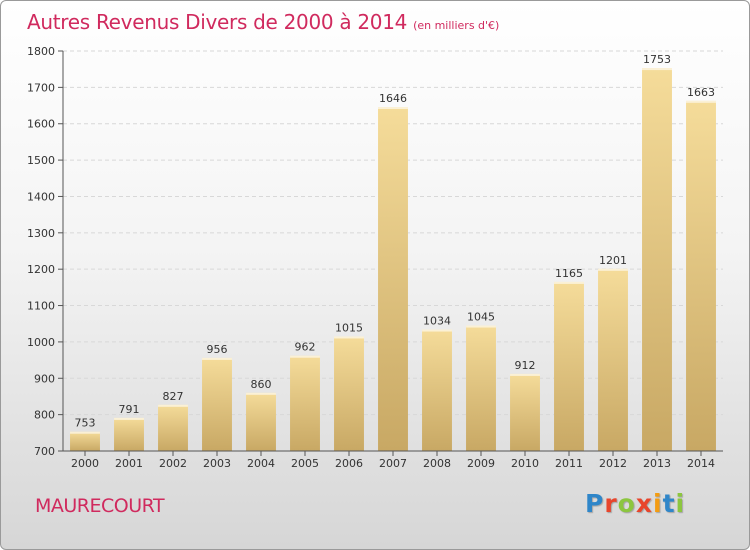  I want to click on data-label: 1015, so click(349, 327).